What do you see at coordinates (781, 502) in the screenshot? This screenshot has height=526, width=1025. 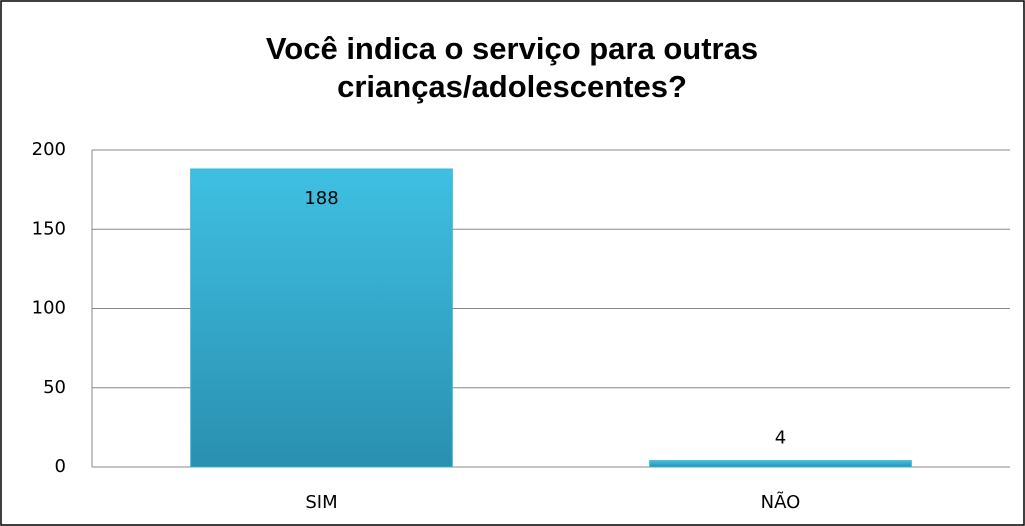 I see `x-tick-label: NÃO` at bounding box center [781, 502].